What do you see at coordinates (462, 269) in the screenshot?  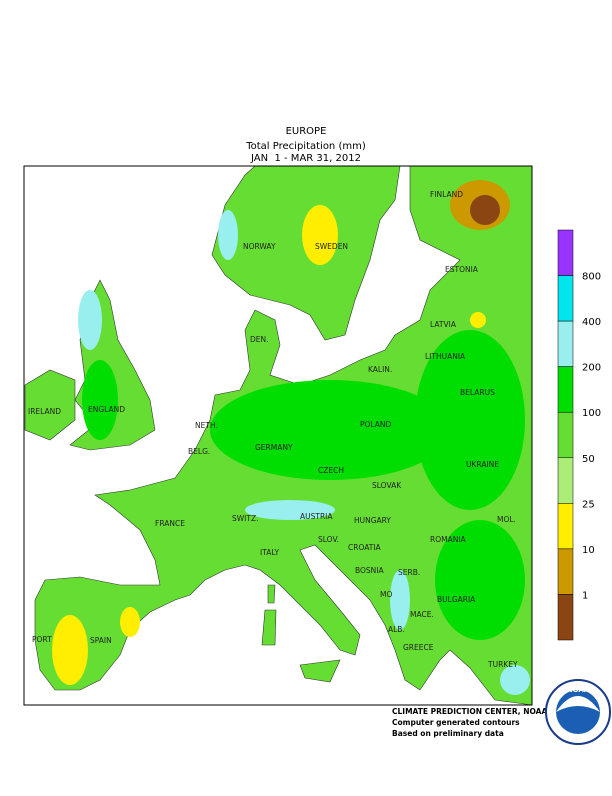 I see `country-label: ESTONIA` at bounding box center [462, 269].